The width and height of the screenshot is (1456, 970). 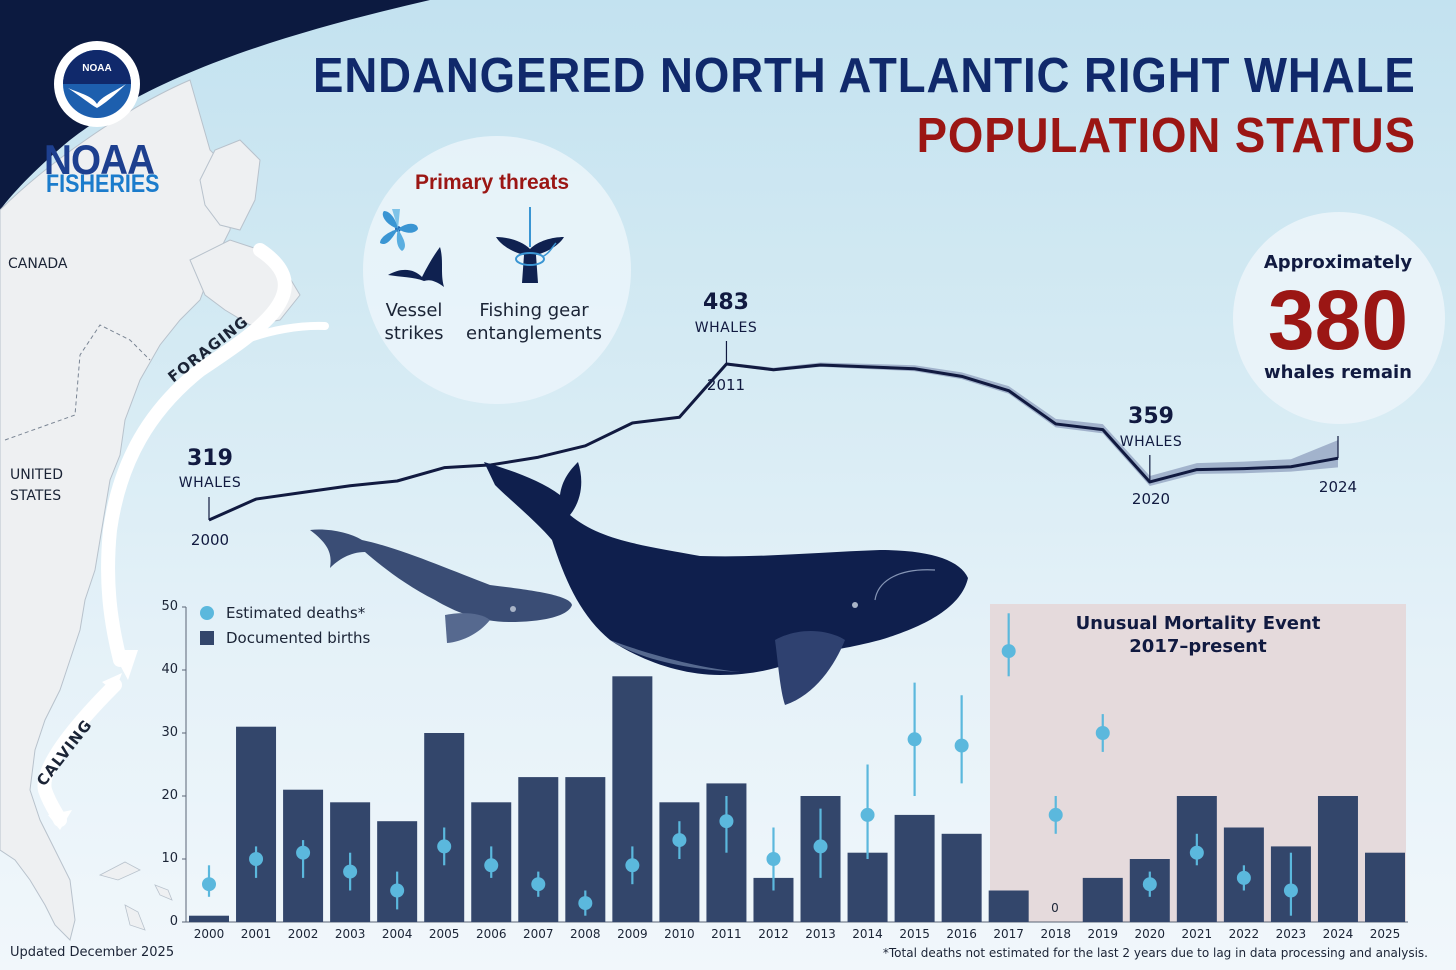 What do you see at coordinates (350, 934) in the screenshot?
I see `x-tick: 2003` at bounding box center [350, 934].